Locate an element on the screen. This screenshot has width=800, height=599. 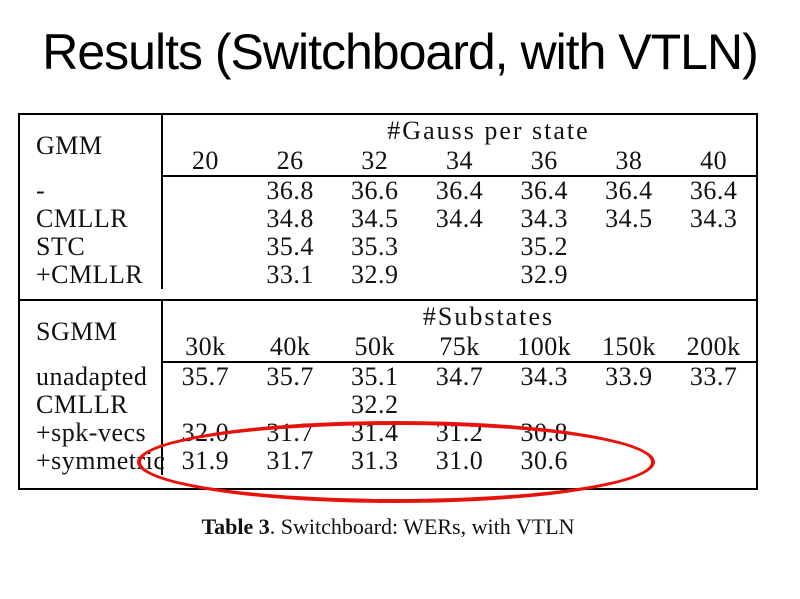
col-header: 26 is located at coordinates (290, 162).